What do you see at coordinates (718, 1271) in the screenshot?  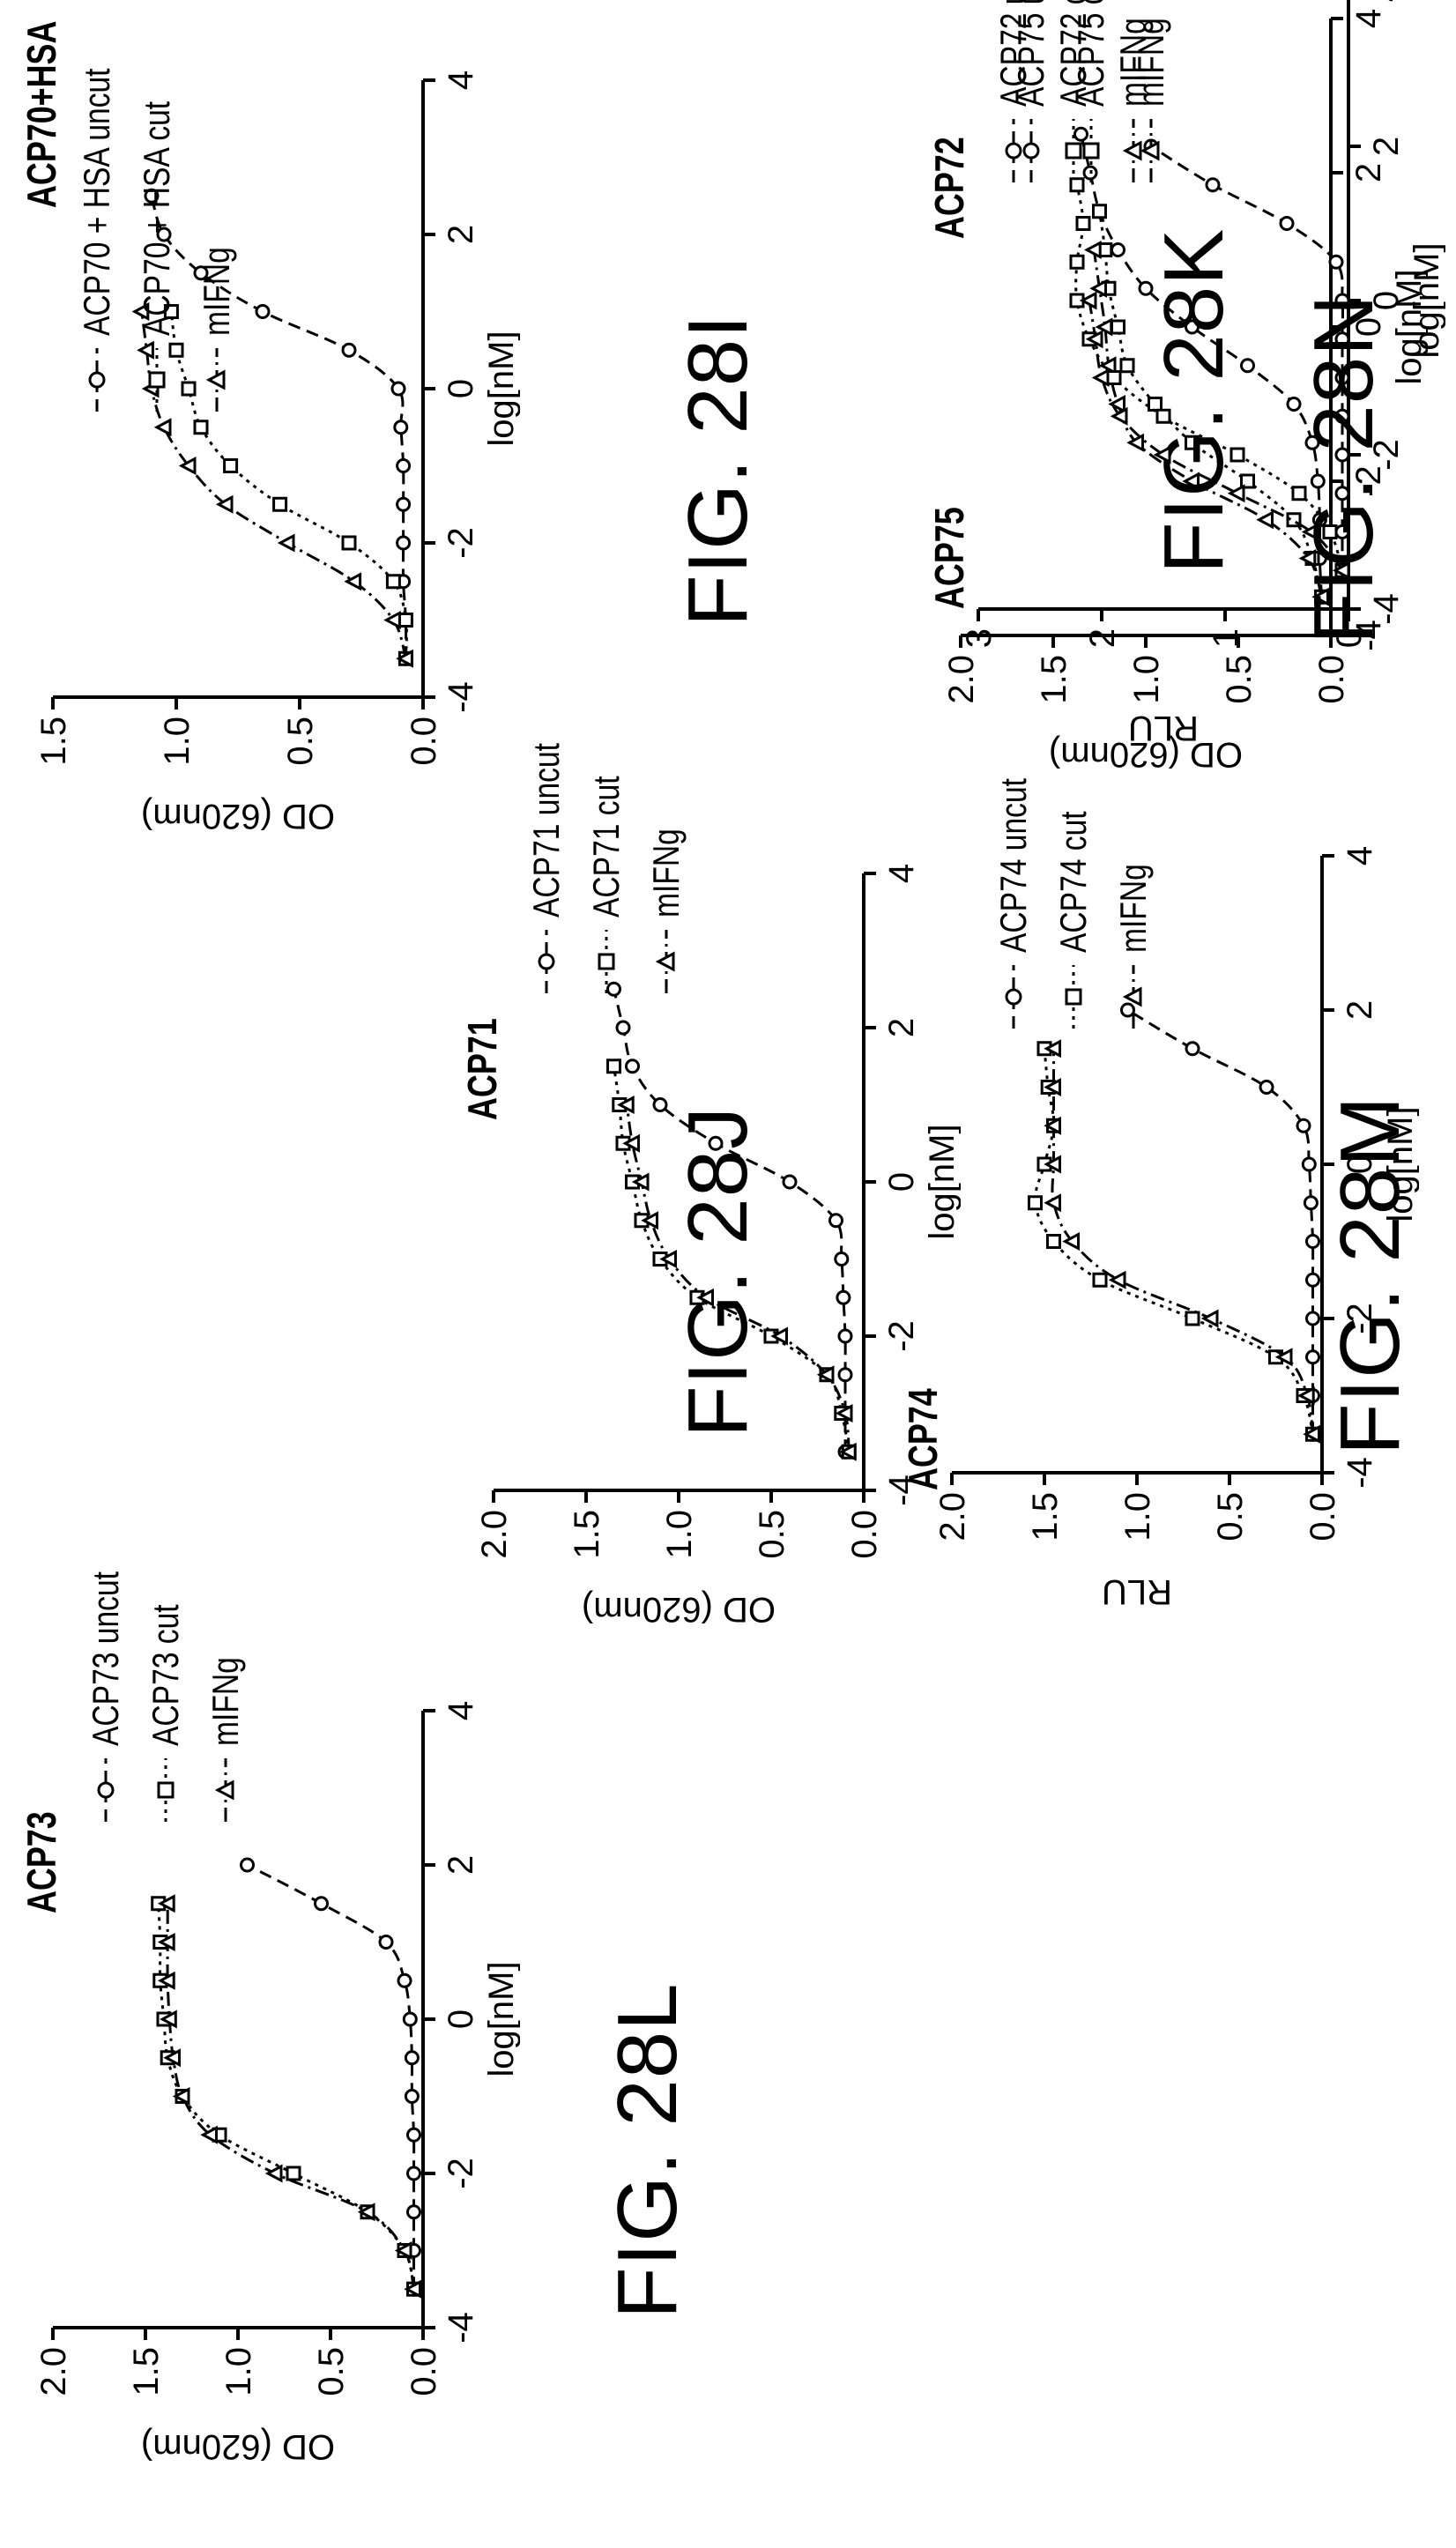 I see `figure-label: FIG. 28J` at bounding box center [718, 1271].